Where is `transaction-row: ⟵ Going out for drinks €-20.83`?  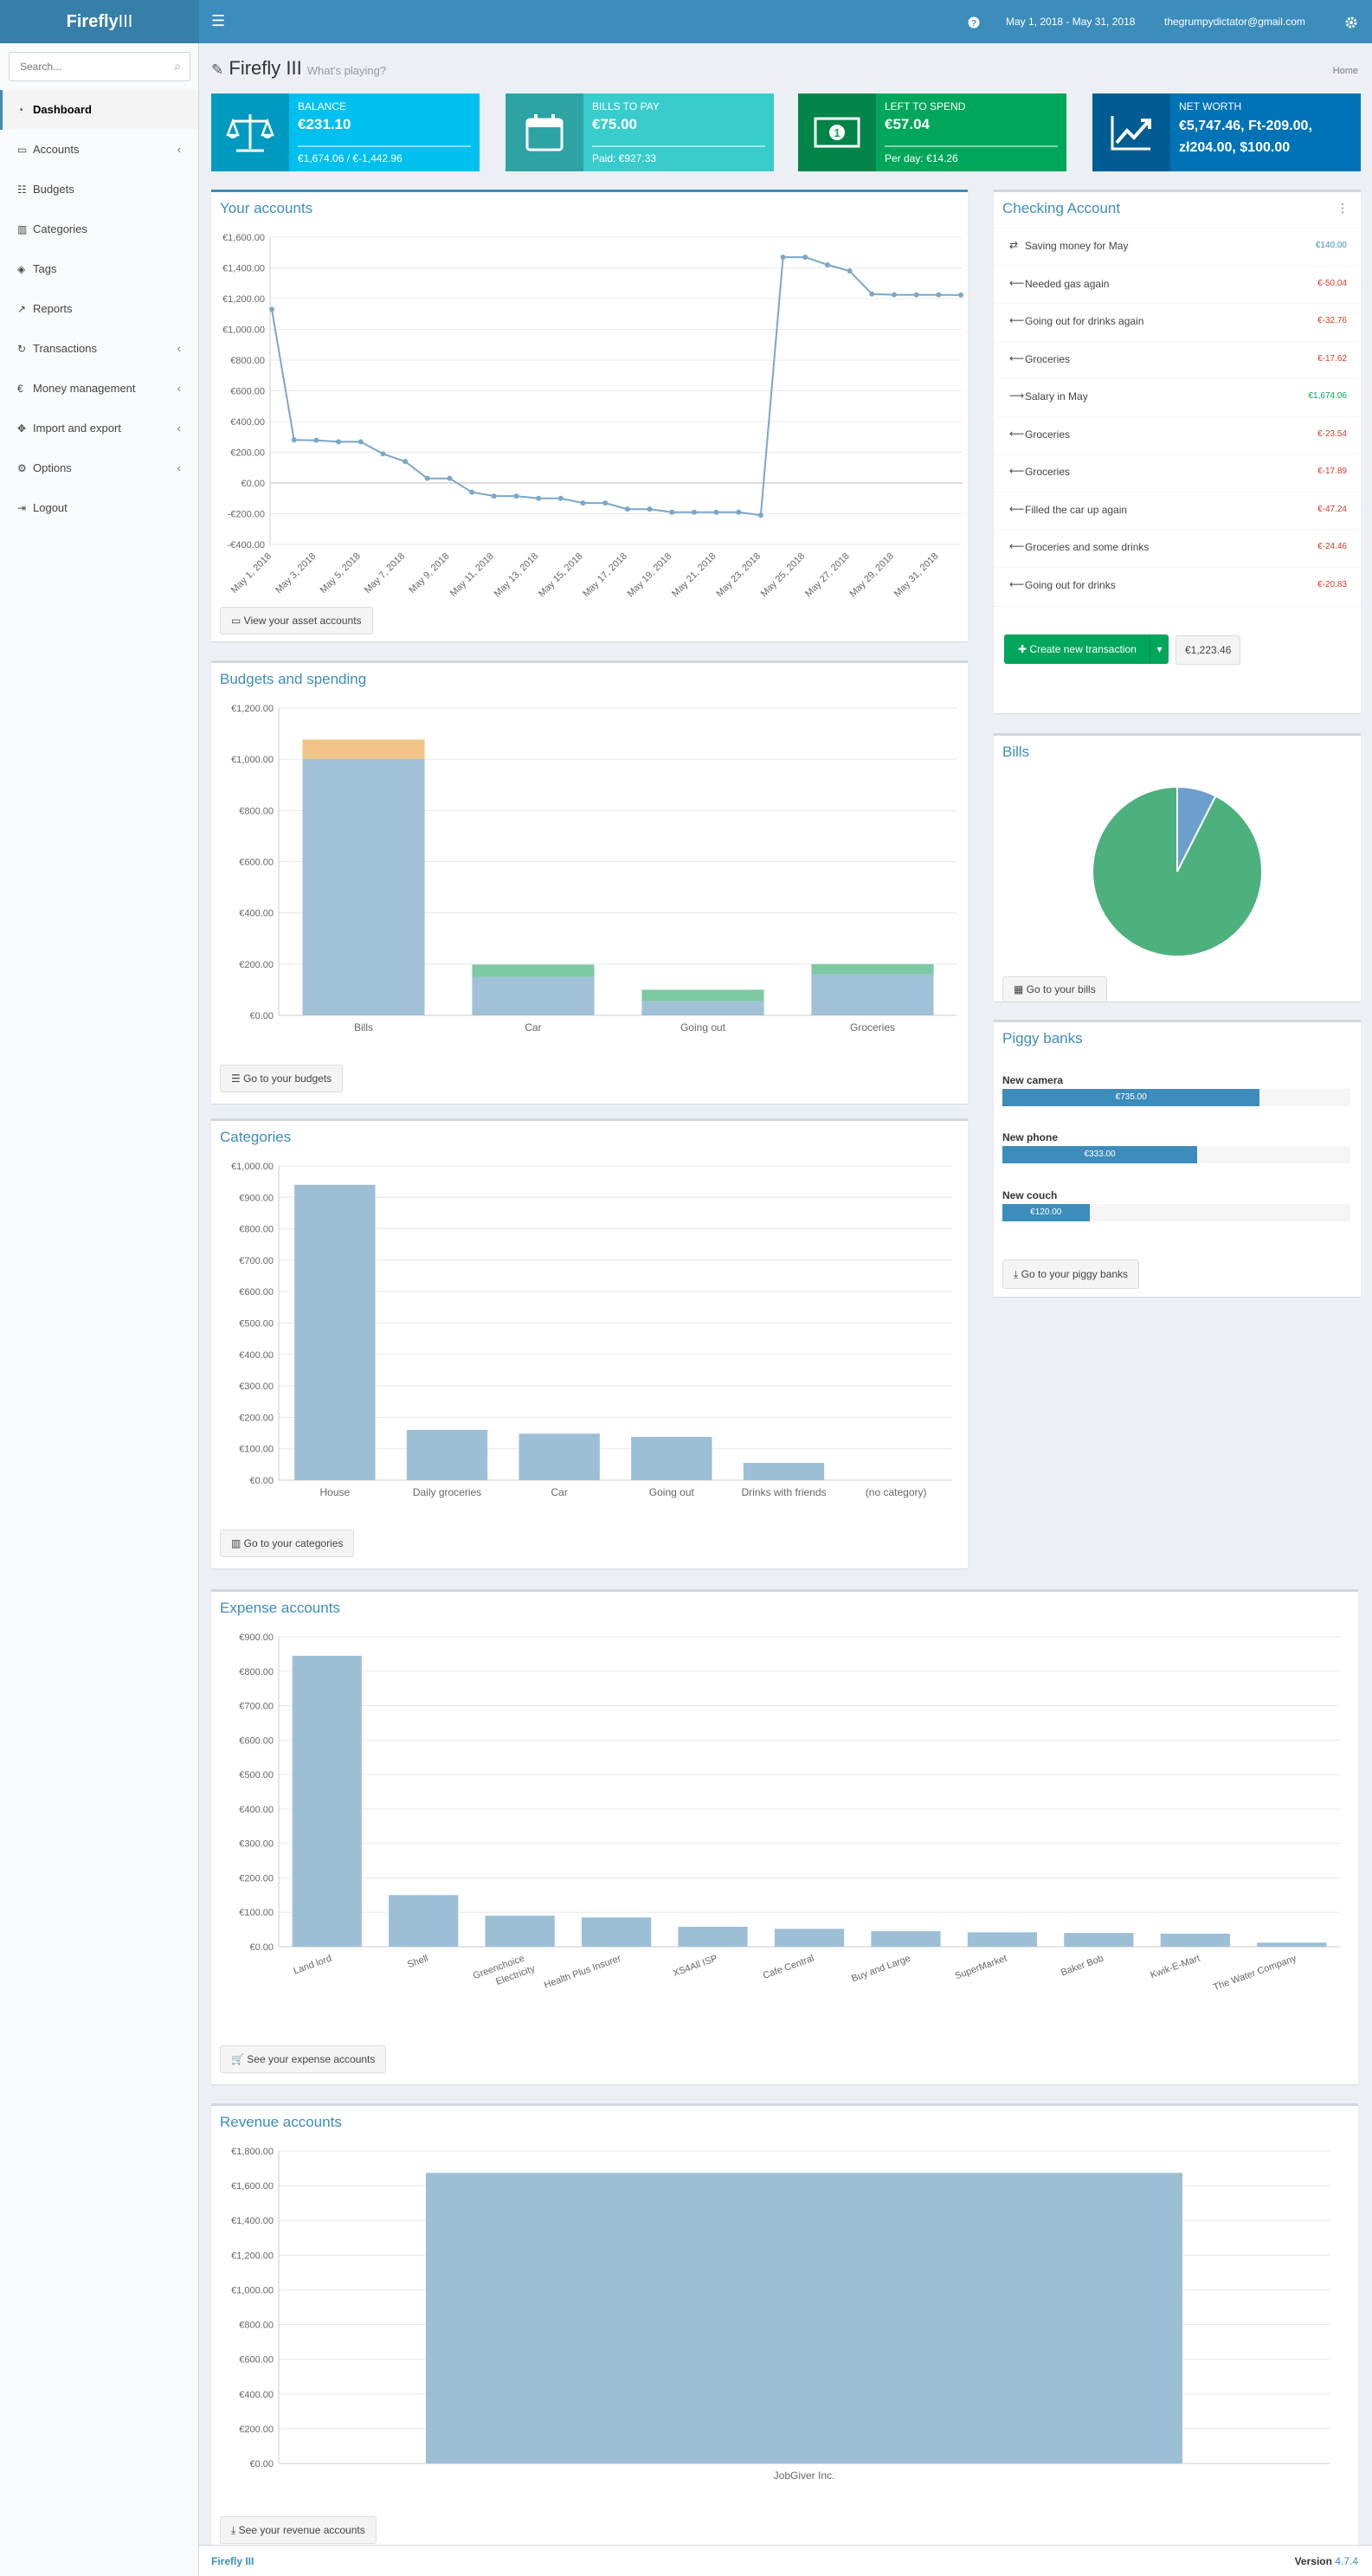 transaction-row: ⟵ Going out for drinks €-20.83 is located at coordinates (1176, 585).